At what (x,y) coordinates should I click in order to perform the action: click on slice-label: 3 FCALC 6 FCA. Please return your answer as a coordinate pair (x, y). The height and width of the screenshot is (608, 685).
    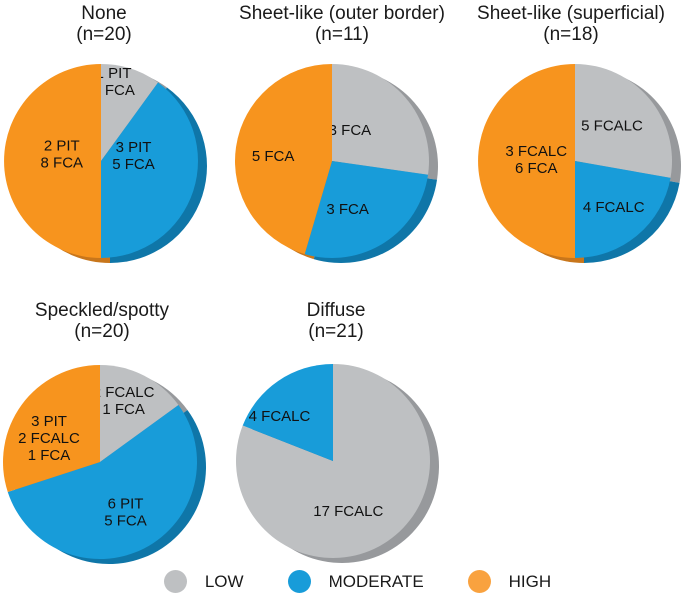
    Looking at the image, I should click on (536, 160).